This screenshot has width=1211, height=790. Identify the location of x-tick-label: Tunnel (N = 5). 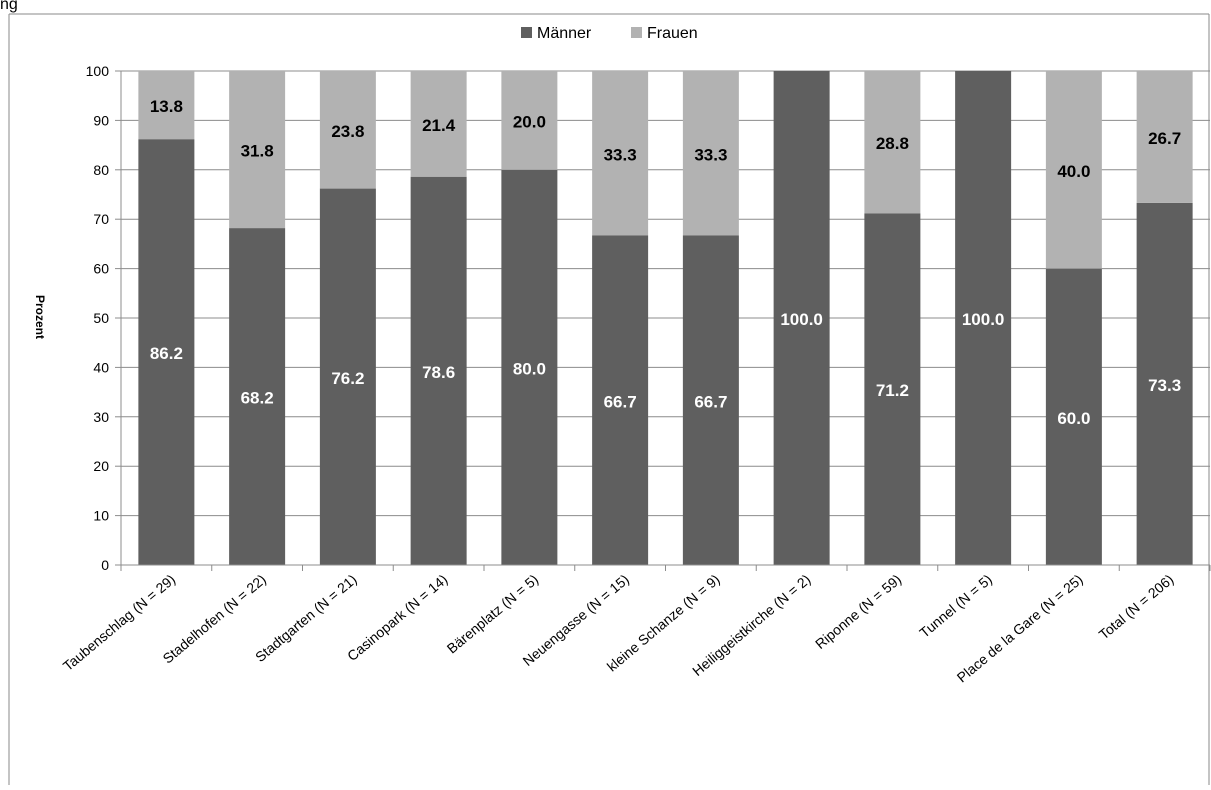
(955, 606).